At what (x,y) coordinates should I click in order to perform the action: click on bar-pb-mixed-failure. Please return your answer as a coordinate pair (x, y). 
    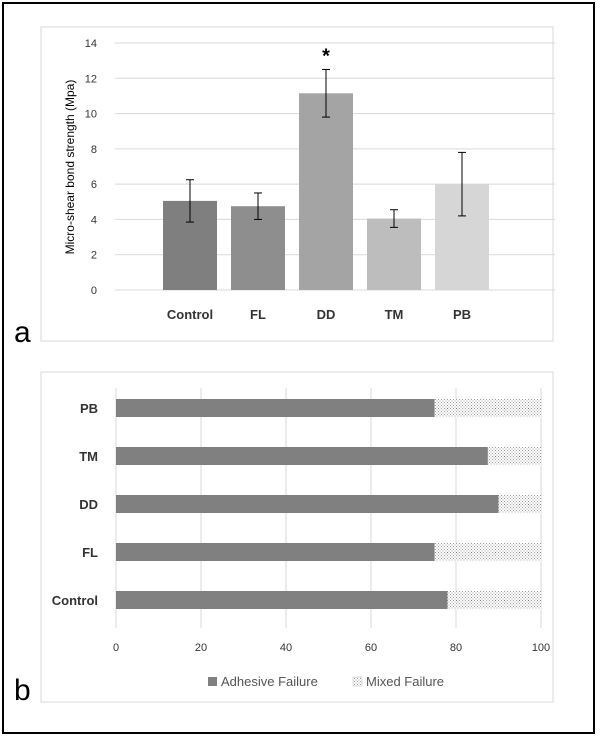
    Looking at the image, I should click on (487, 408).